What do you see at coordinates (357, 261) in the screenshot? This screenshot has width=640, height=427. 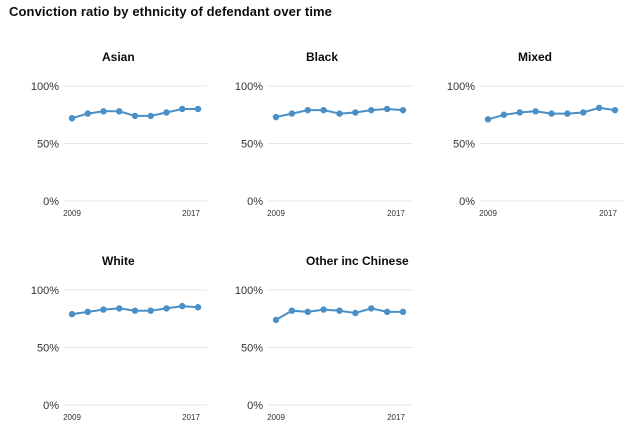 I see `panel-title: Other inc Chinese` at bounding box center [357, 261].